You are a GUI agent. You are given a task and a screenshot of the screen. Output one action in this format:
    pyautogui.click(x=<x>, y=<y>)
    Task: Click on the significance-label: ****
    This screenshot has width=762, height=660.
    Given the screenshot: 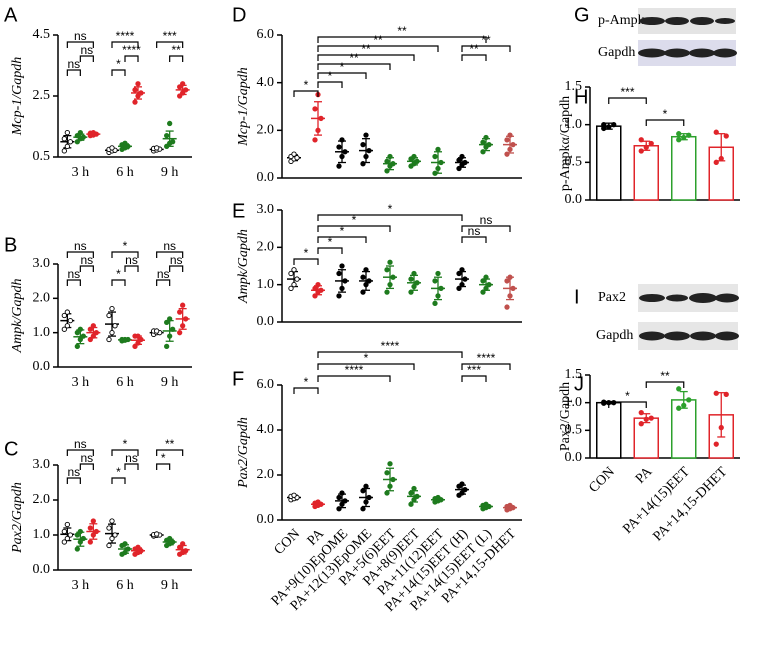 What is the action you would take?
    pyautogui.click(x=486, y=358)
    